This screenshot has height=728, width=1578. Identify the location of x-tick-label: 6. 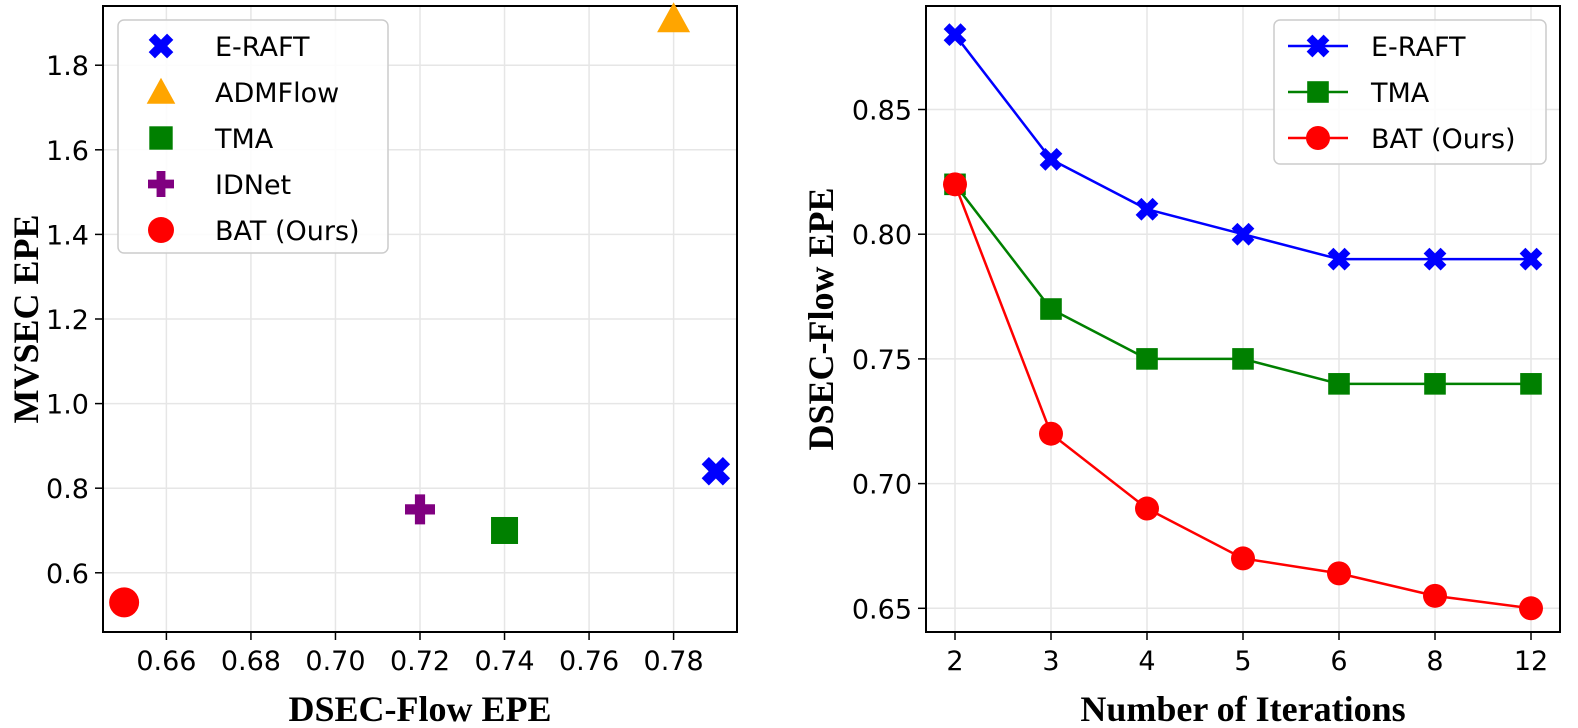
(1338, 661).